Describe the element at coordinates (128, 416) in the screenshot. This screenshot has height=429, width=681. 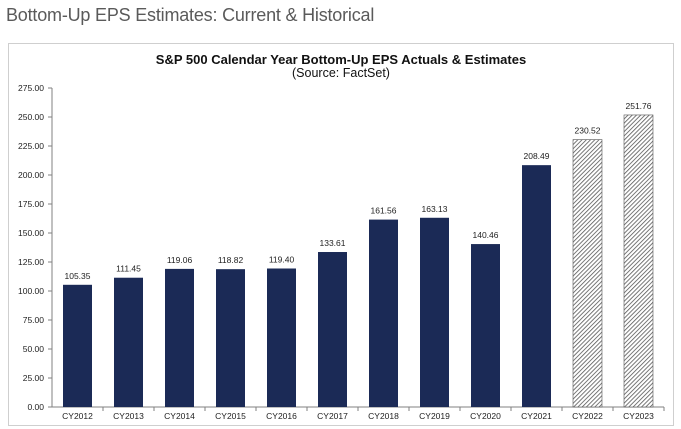
I see `x-tick-label: CY2013` at that location.